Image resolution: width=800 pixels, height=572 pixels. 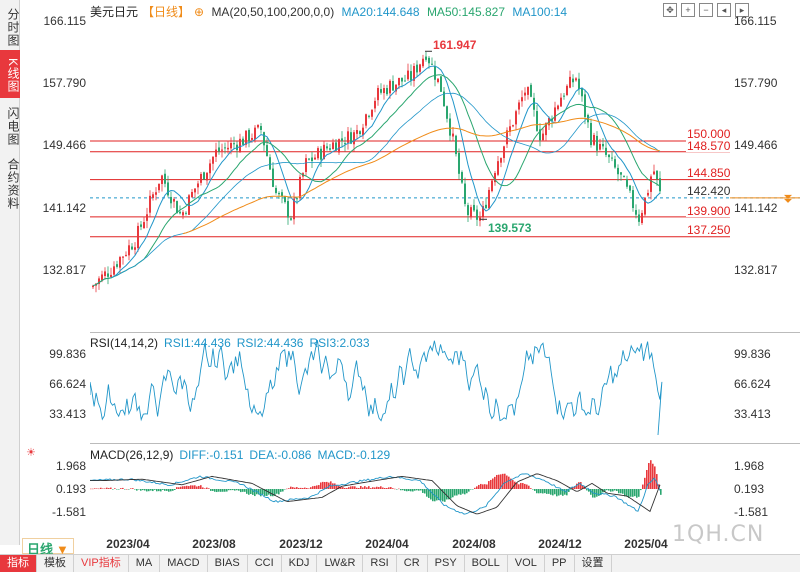 What do you see at coordinates (13, 184) in the screenshot?
I see `side-tab-contract-info: 合约资料` at bounding box center [13, 184].